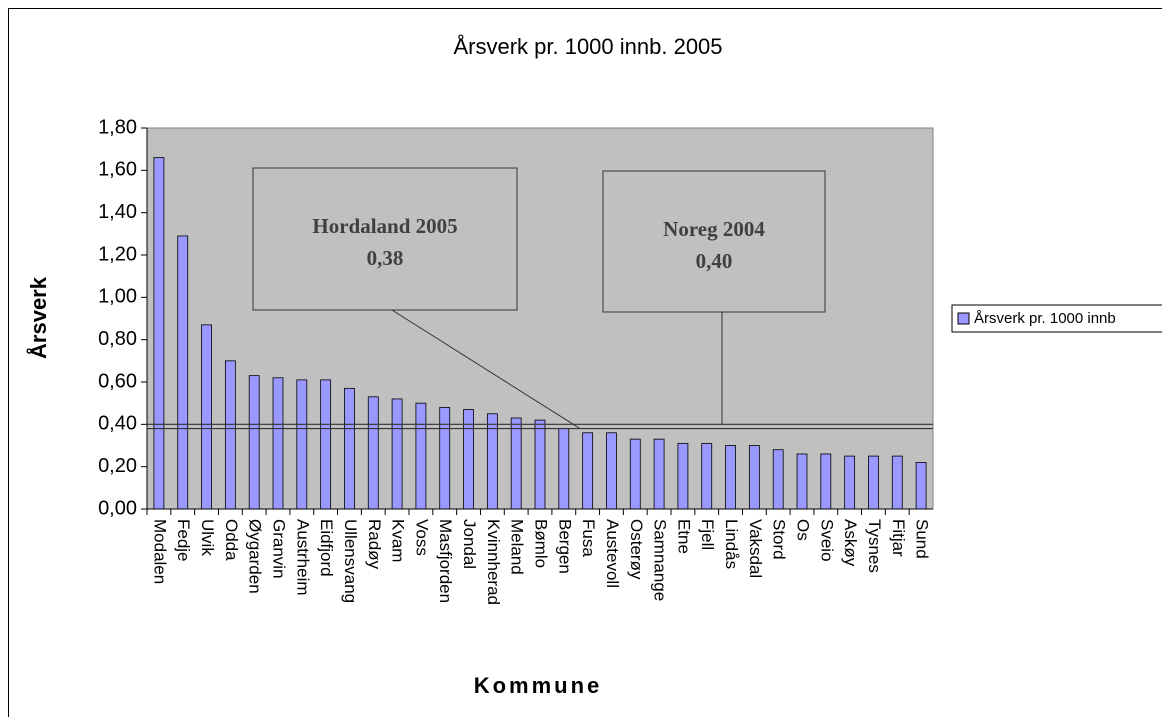 The image size is (1162, 722). Describe the element at coordinates (421, 537) in the screenshot. I see `x-tick-label: Voss` at that location.